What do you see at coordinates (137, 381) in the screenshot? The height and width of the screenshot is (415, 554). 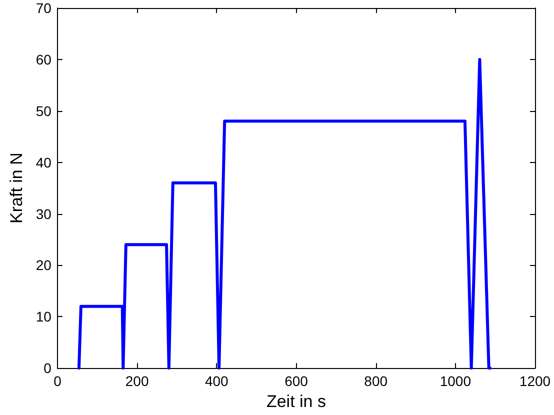 I see `x-tick-label: 200` at bounding box center [137, 381].